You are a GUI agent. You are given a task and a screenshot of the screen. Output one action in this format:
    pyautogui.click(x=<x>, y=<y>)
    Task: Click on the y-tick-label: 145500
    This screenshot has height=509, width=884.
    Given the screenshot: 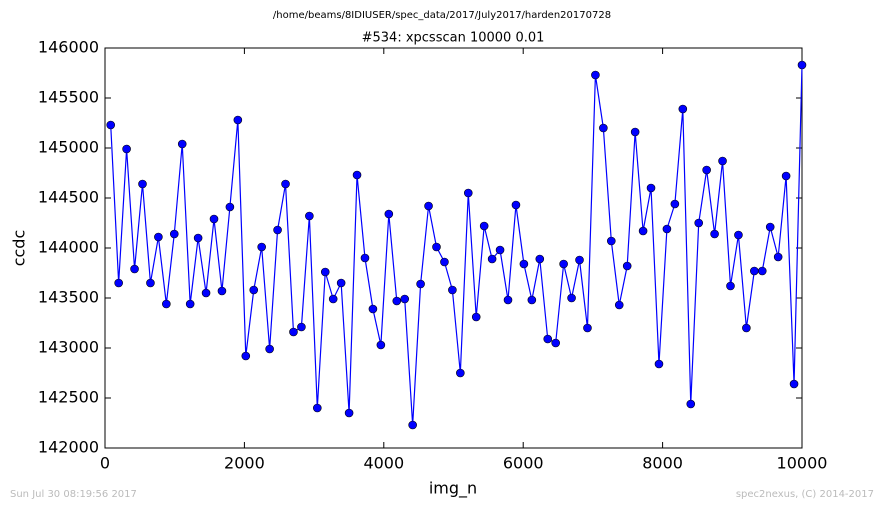 What is the action you would take?
    pyautogui.click(x=68, y=97)
    